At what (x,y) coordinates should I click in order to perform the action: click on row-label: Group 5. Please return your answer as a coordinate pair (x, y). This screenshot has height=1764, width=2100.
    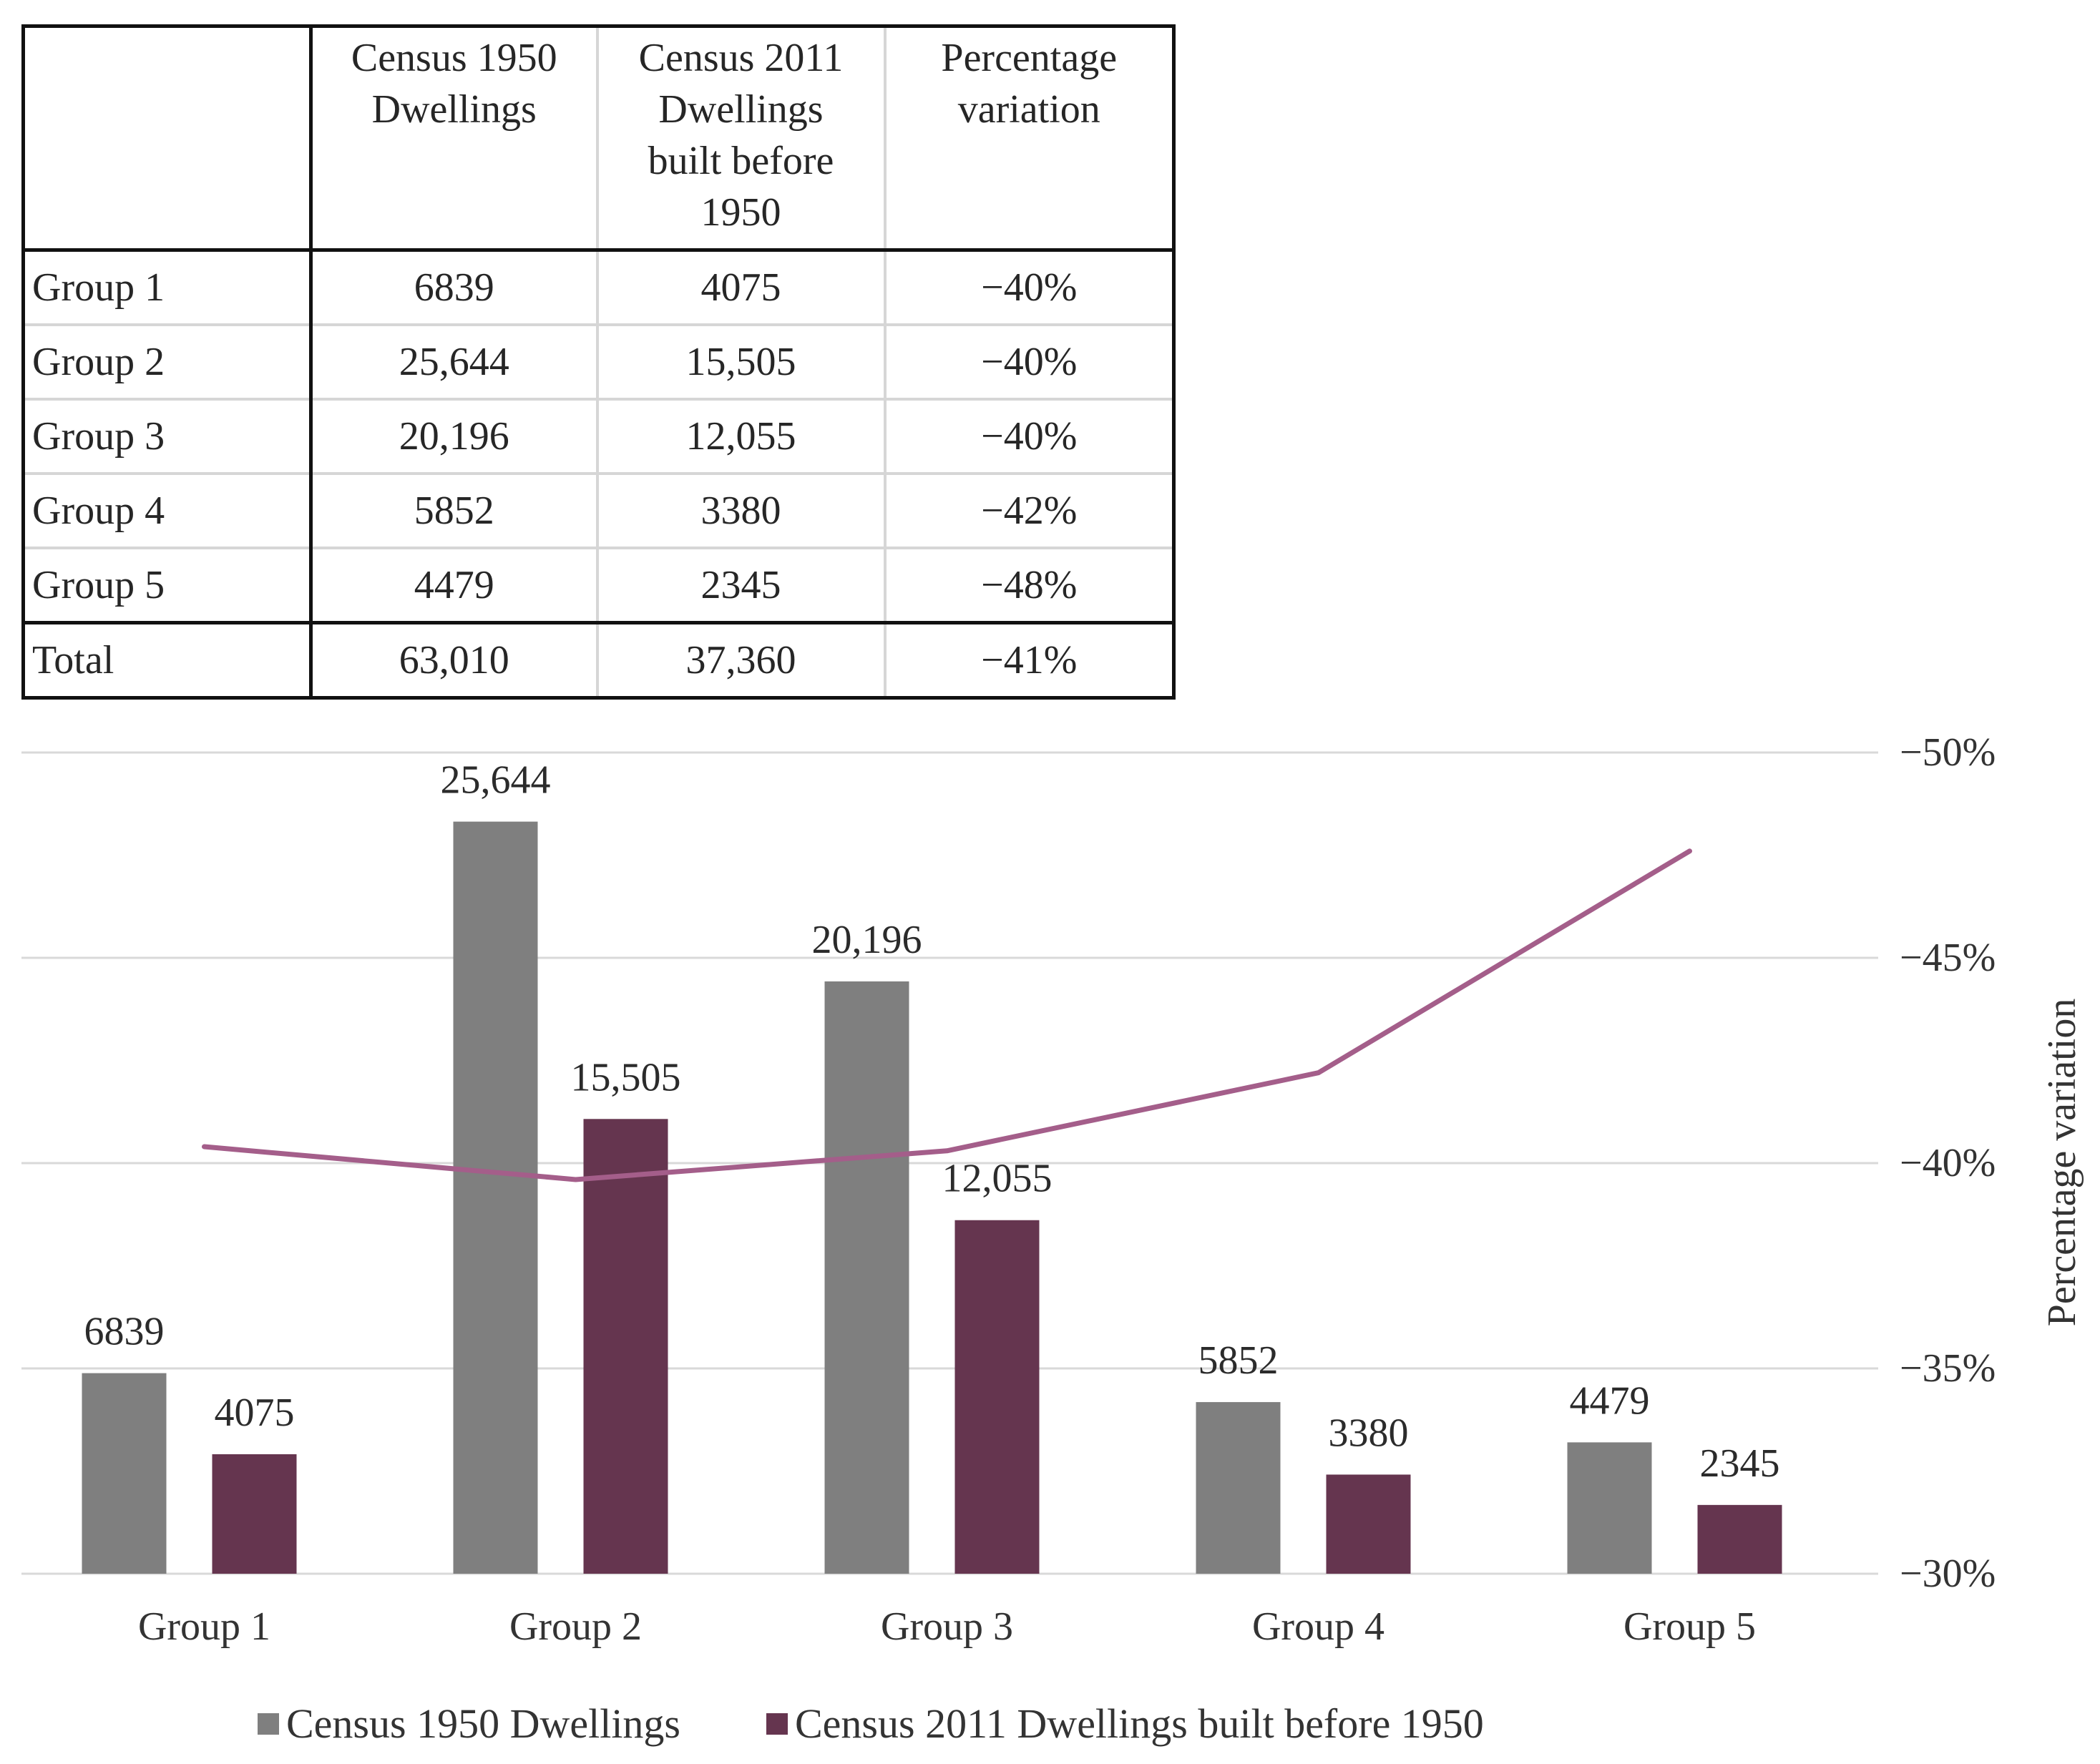
    Looking at the image, I should click on (167, 586).